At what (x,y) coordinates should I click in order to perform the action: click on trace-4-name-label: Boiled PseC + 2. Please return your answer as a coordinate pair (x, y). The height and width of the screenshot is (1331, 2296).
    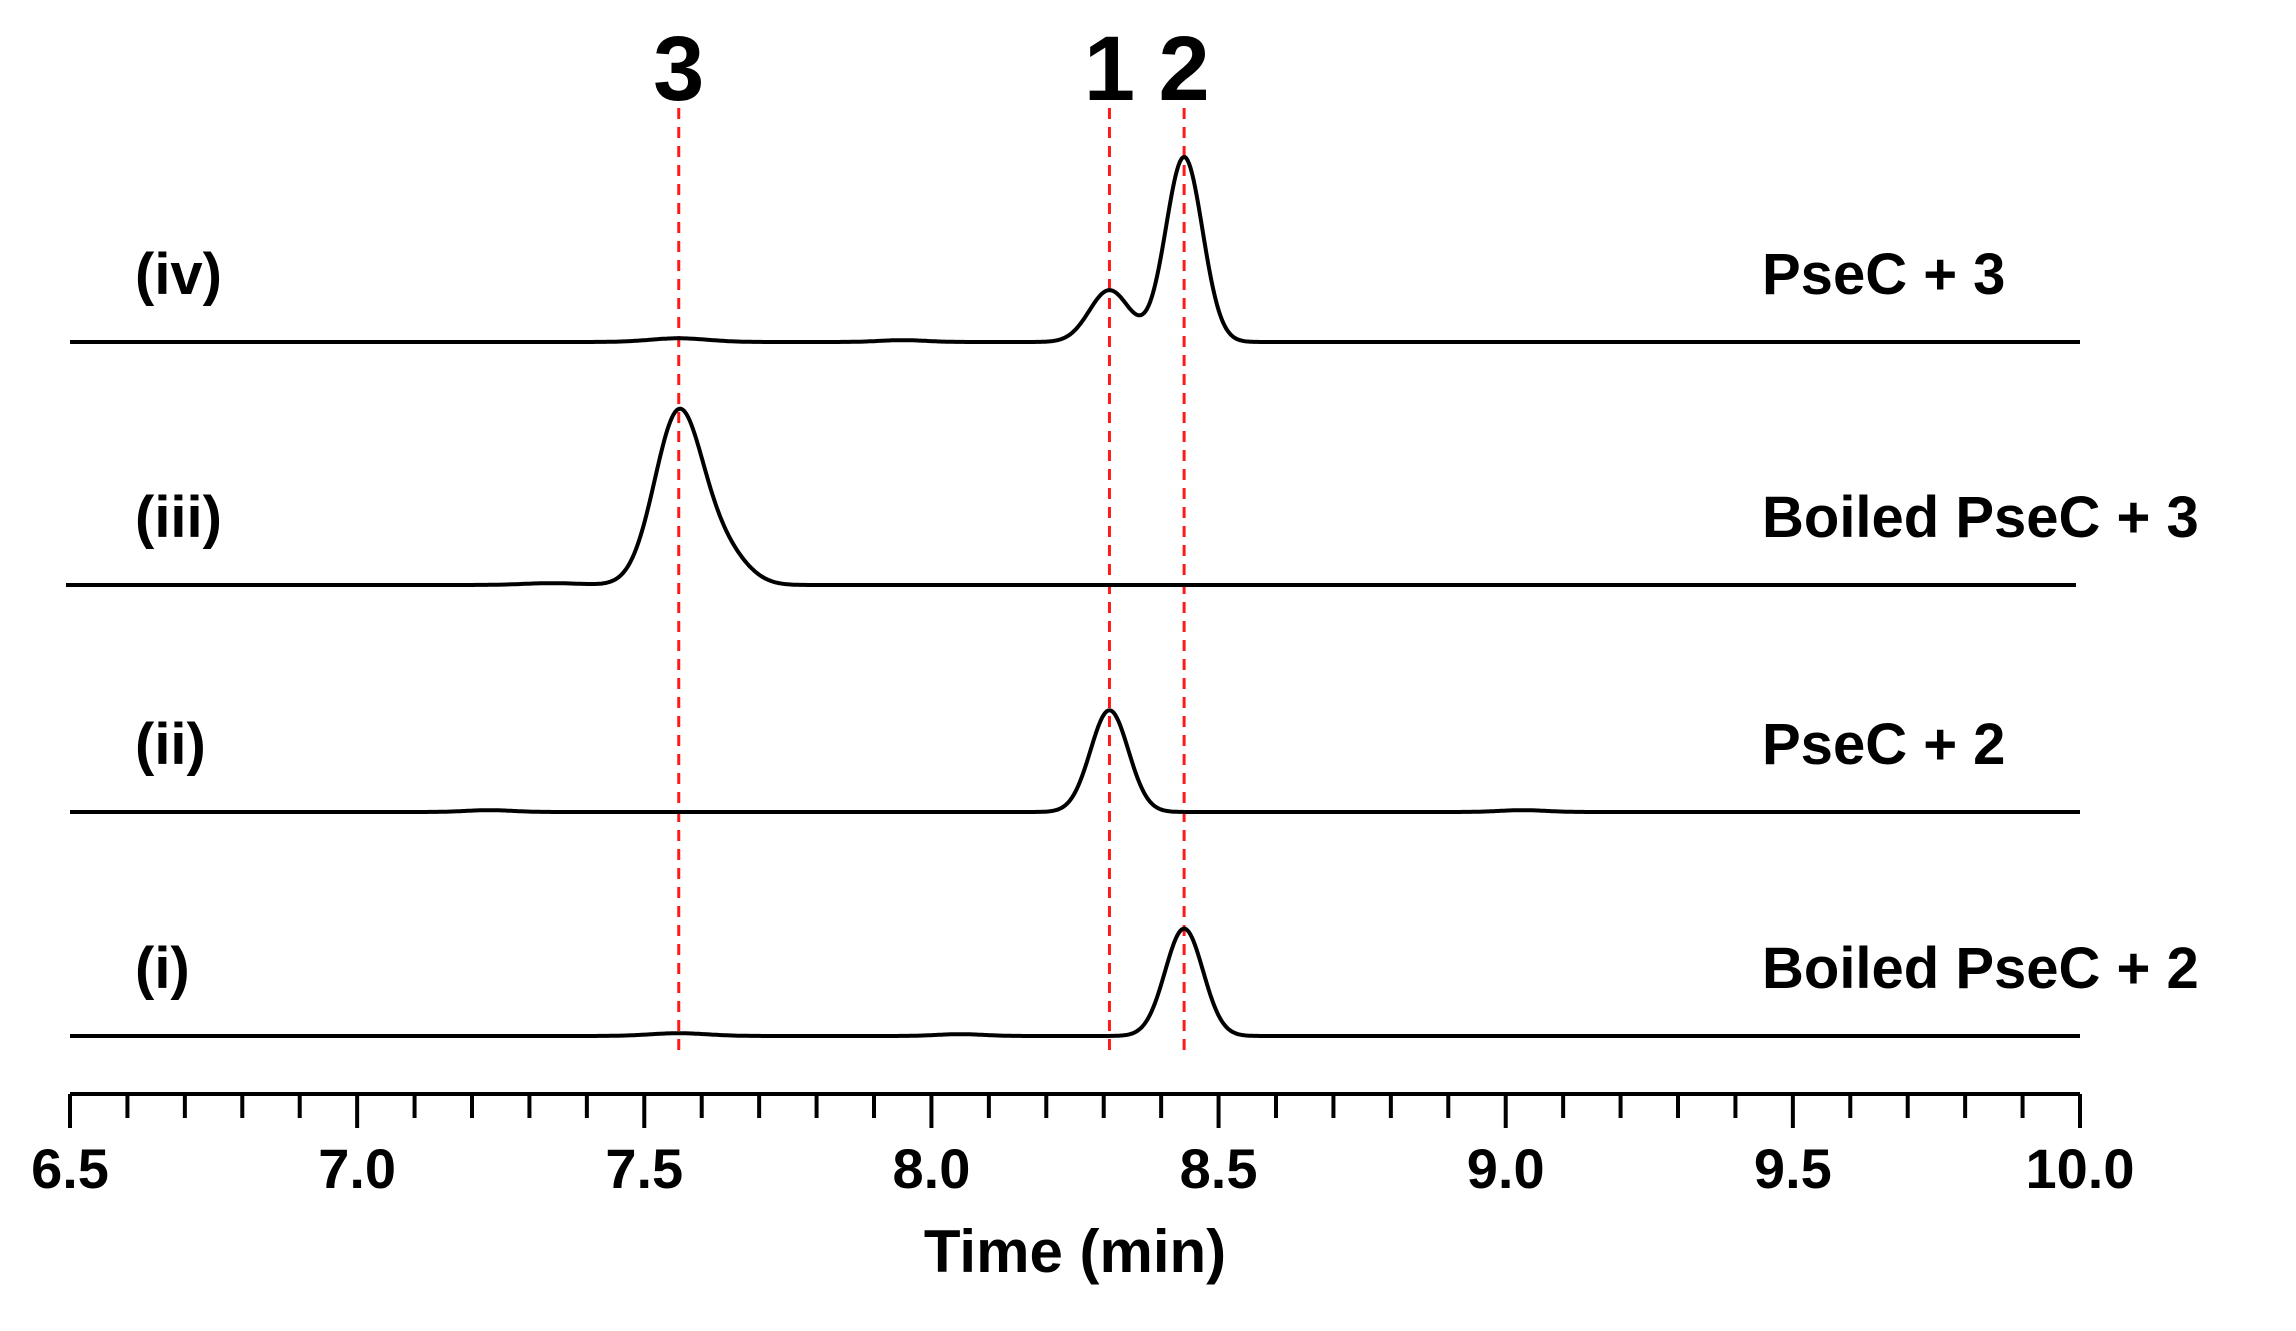
    Looking at the image, I should click on (1980, 968).